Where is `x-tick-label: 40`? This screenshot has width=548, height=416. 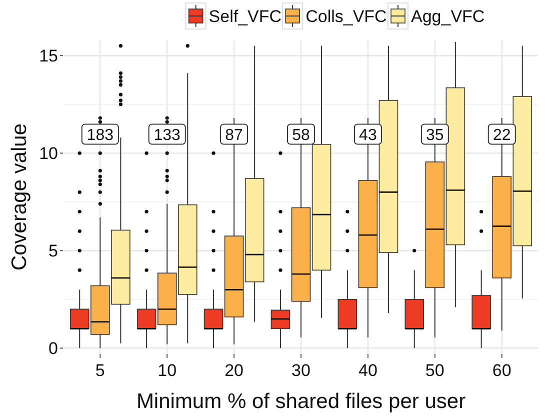 x-tick-label: 40 is located at coordinates (368, 370).